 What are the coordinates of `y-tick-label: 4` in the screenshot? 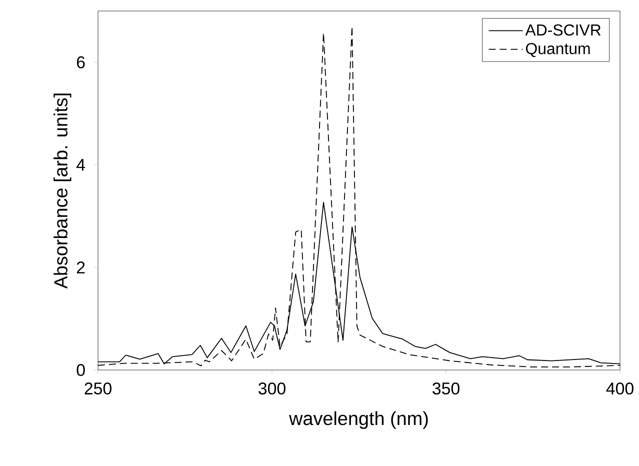 It's located at (81, 165).